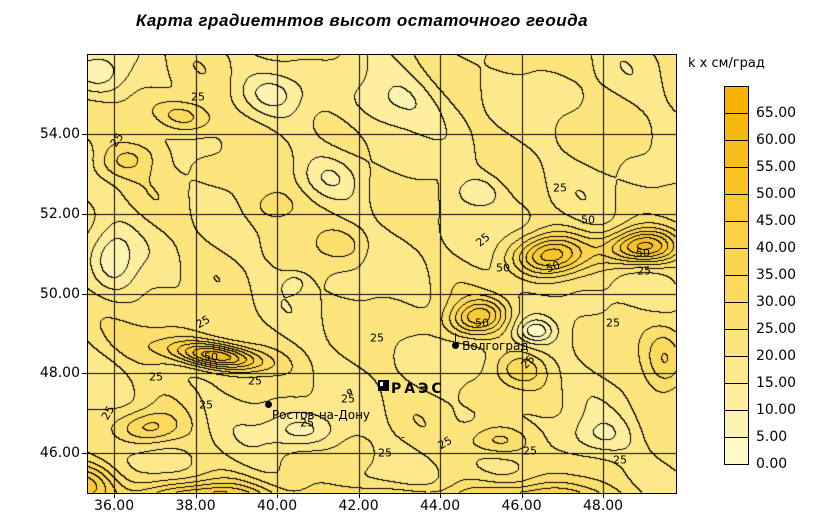  I want to click on contour-value-label: -, so click(403, 437).